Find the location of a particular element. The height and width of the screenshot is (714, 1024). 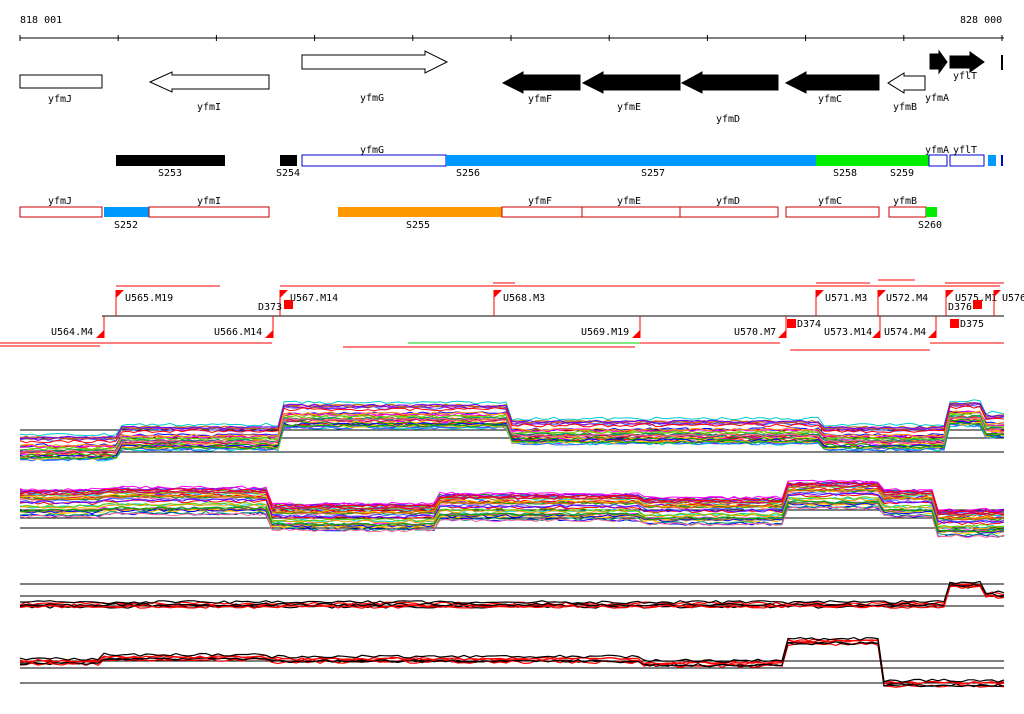

segment-s258-s259 is located at coordinates (872, 160).